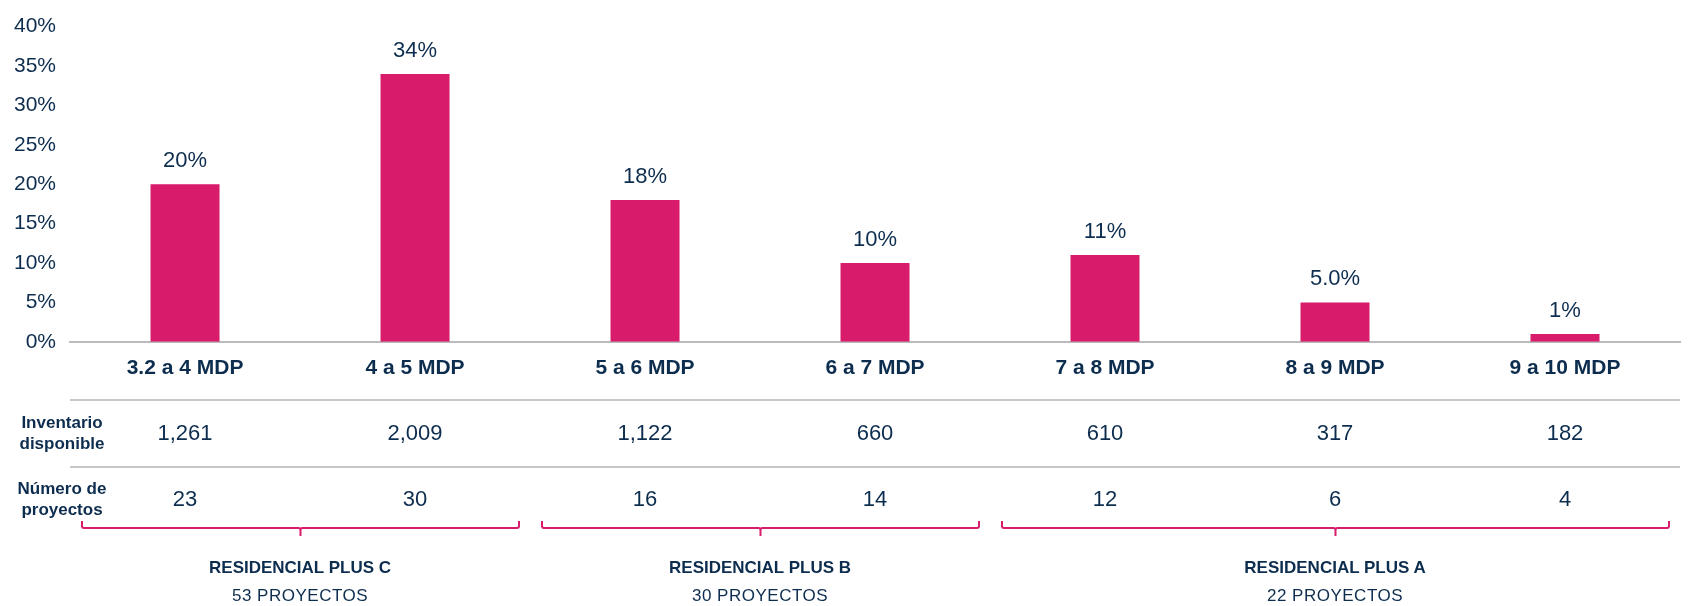 The width and height of the screenshot is (1700, 606). What do you see at coordinates (185, 433) in the screenshot?
I see `text: 1,261` at bounding box center [185, 433].